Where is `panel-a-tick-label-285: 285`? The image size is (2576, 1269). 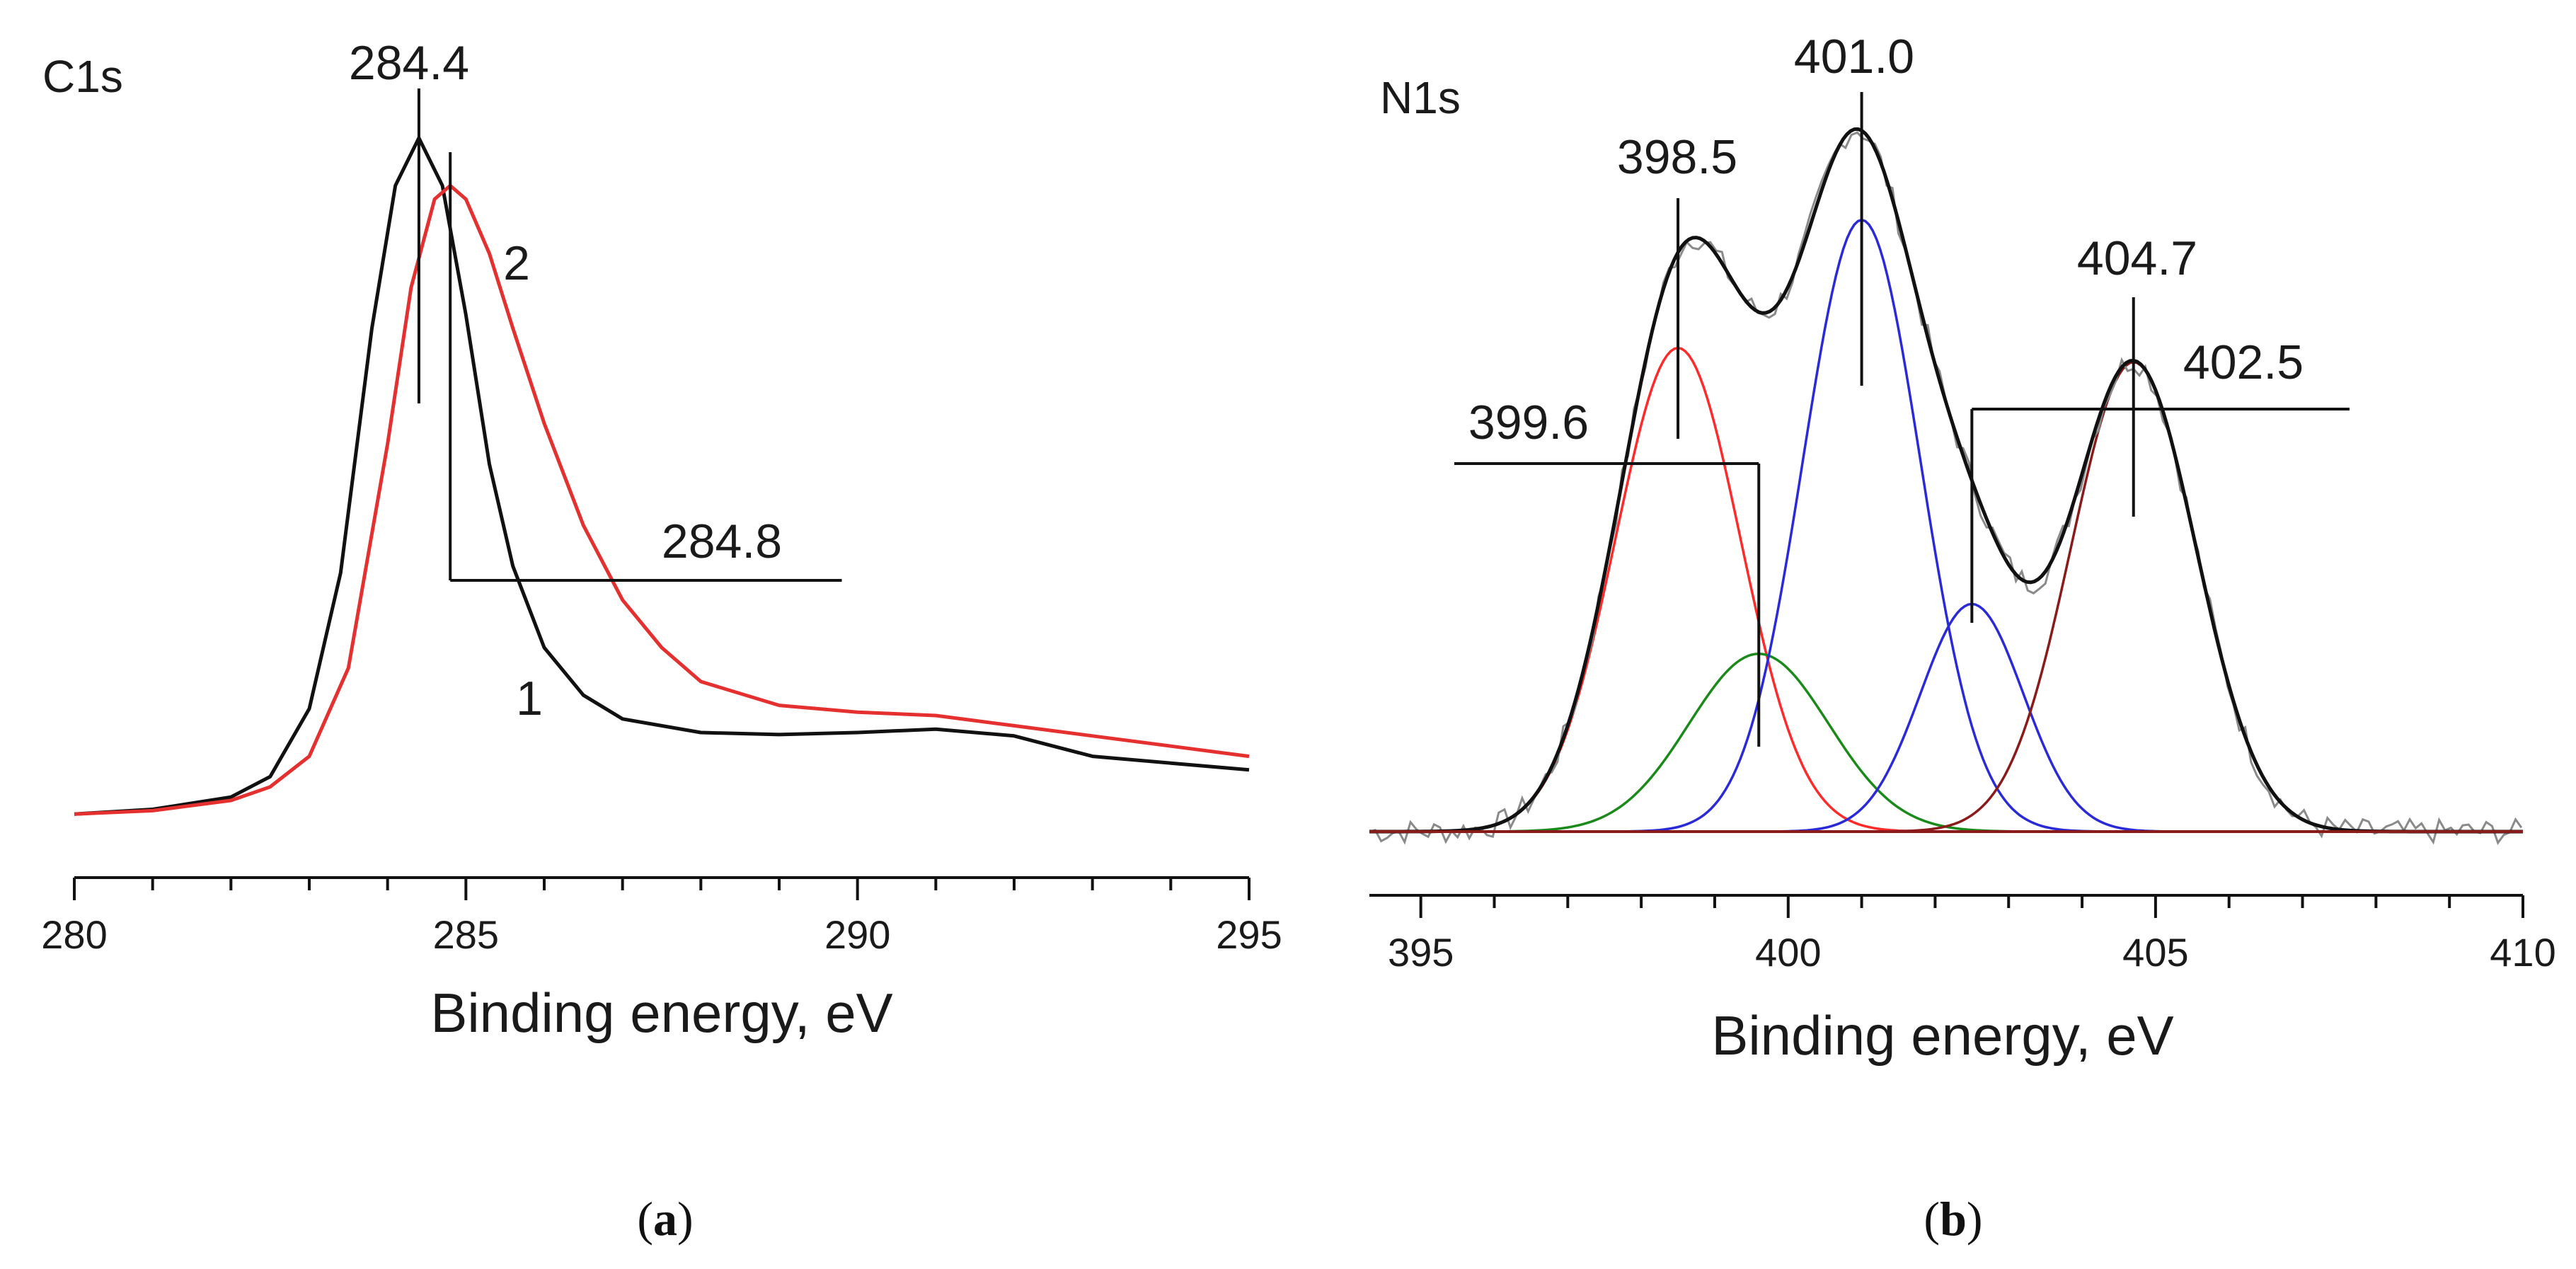 panel-a-tick-label-285: 285 is located at coordinates (466, 934).